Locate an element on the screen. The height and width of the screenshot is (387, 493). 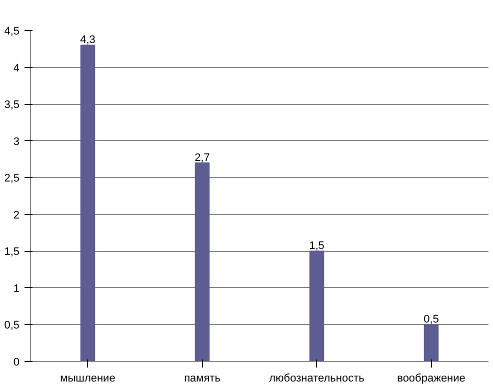
data-label: 1,5 is located at coordinates (316, 246).